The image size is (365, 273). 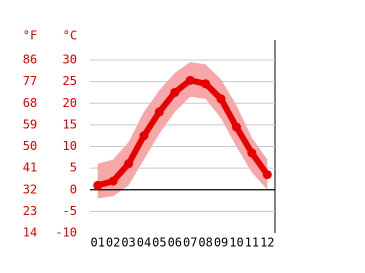 What do you see at coordinates (221, 243) in the screenshot?
I see `x-tick-label: 09` at bounding box center [221, 243].